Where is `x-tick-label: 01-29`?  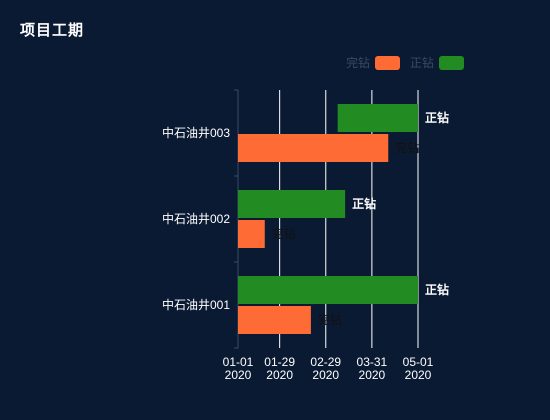
x-tick-label: 01-29 is located at coordinates (279, 362).